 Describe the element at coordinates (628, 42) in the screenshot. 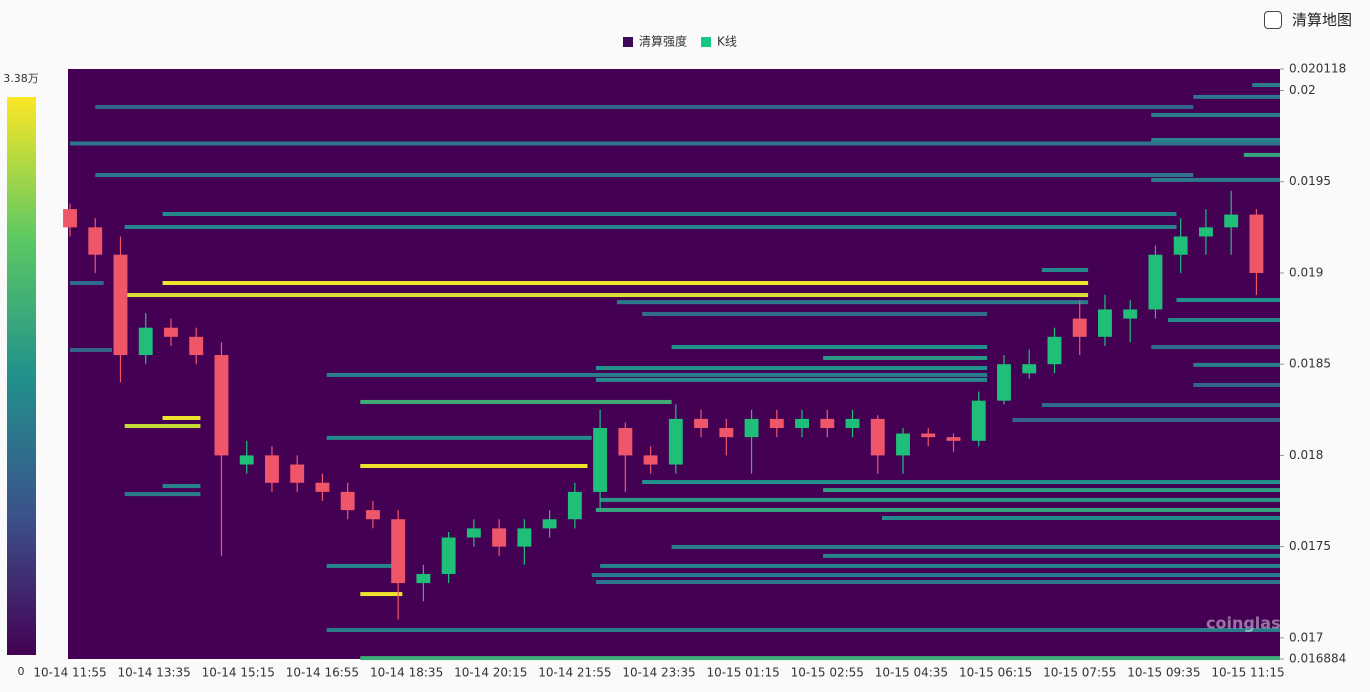

I see `legend-swatch` at that location.